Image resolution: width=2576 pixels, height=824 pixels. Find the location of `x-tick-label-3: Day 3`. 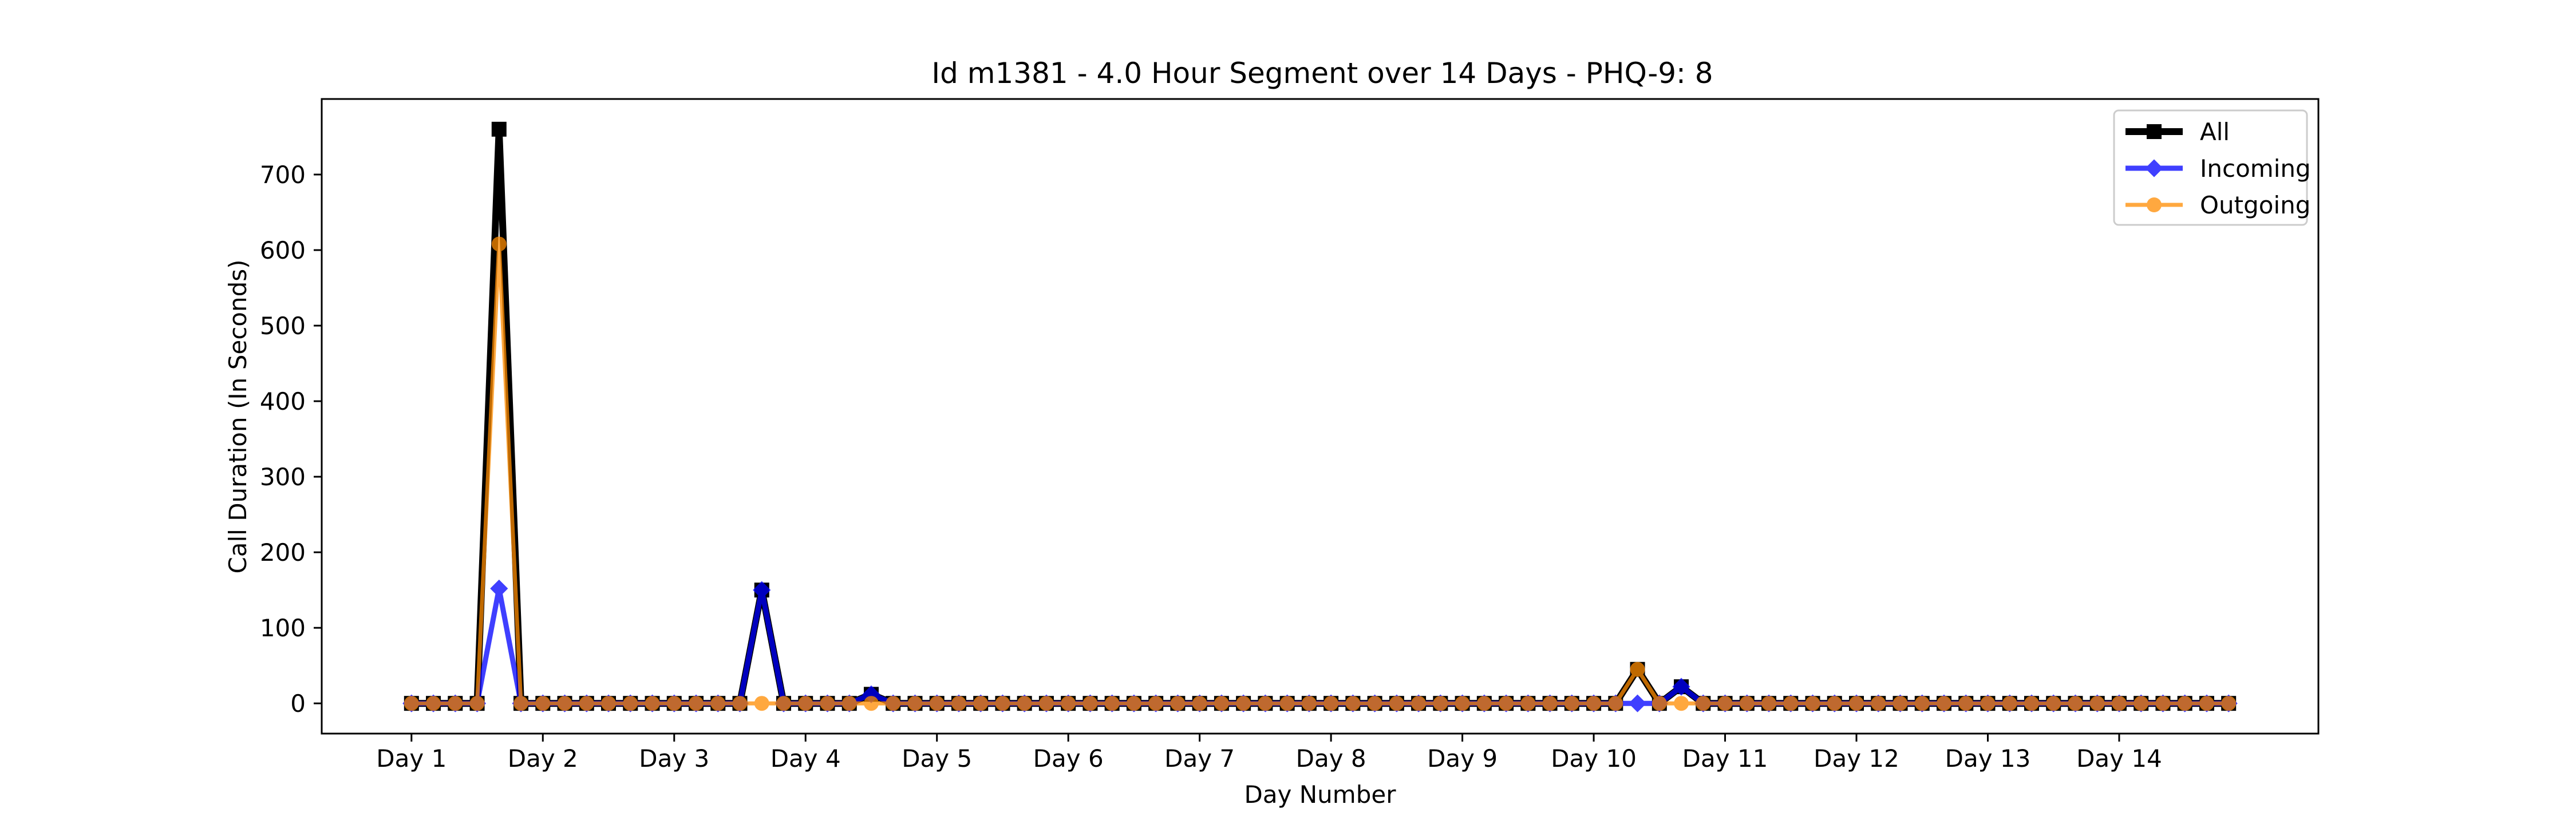

x-tick-label-3: Day 3 is located at coordinates (674, 758).